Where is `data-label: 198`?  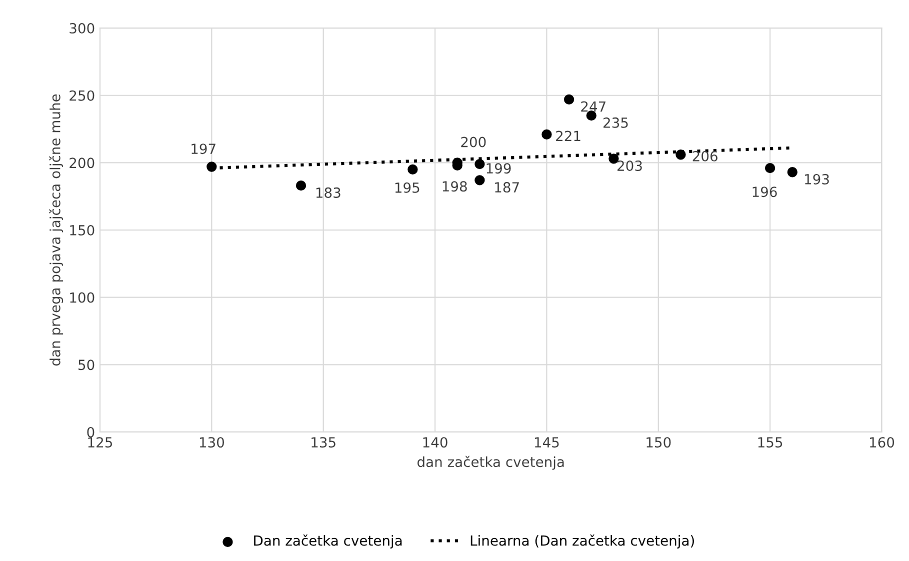 data-label: 198 is located at coordinates (454, 186).